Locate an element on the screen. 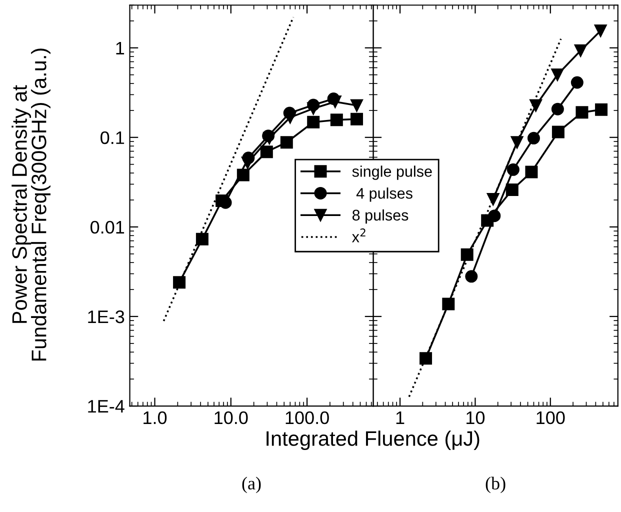 This screenshot has height=512, width=621. y-tick-label: 0.01 is located at coordinates (107, 227).